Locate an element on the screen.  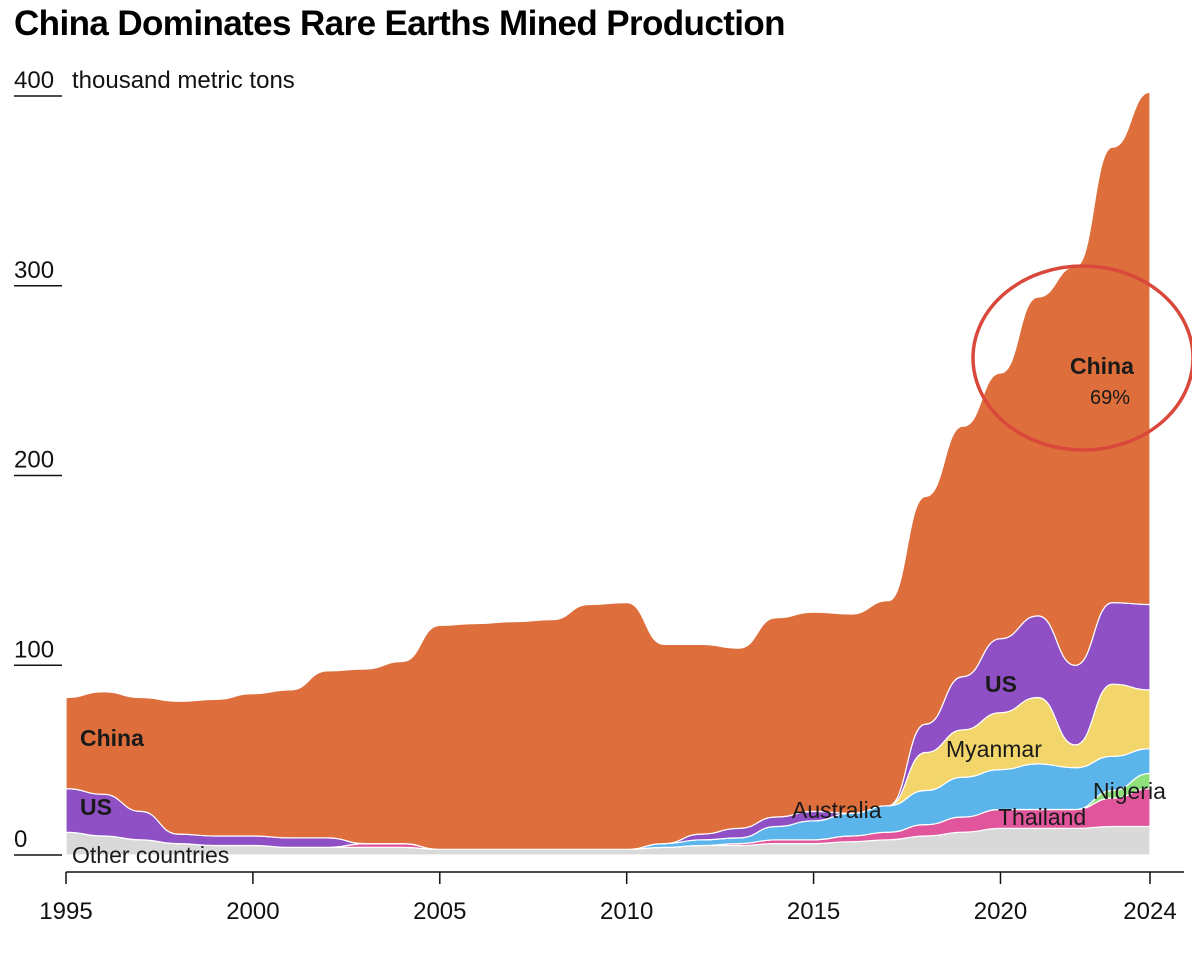
x-axis: 1995 2000 2005 2010 2015 2020 2024 is located at coordinates (611, 898).